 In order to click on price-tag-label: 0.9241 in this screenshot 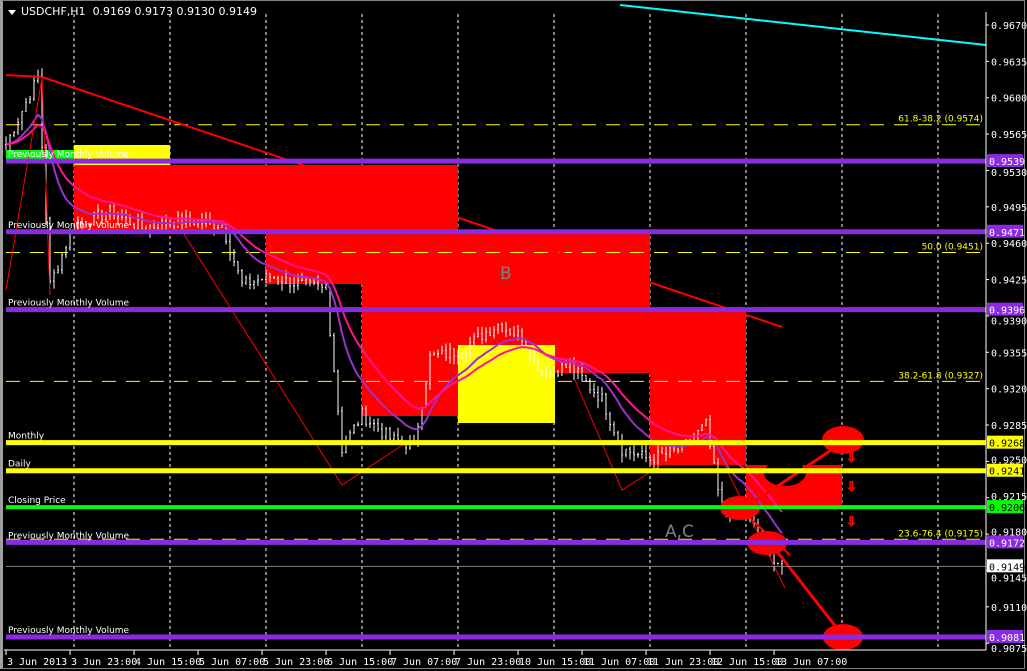, I will do `click(1007, 472)`.